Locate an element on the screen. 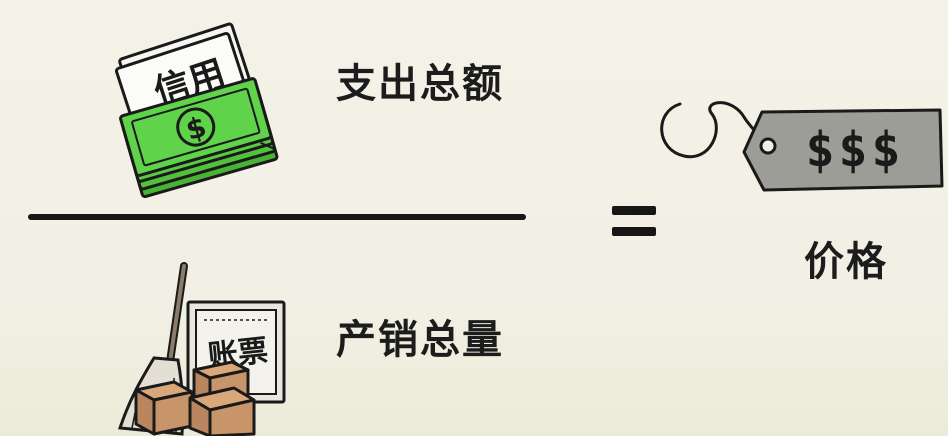  inventory-icon: 账票 is located at coordinates (201, 349).